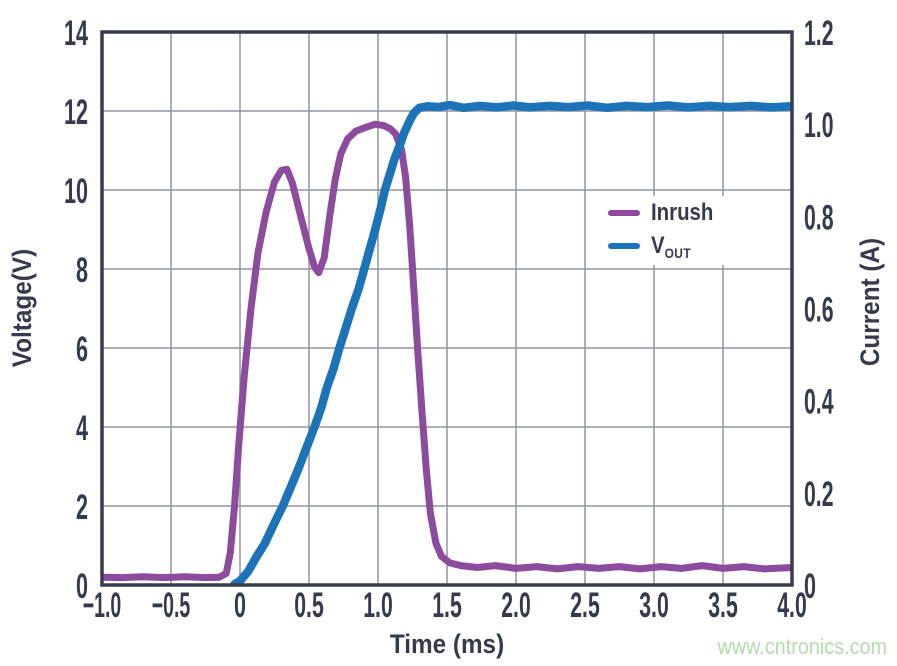 The height and width of the screenshot is (666, 897). What do you see at coordinates (82, 270) in the screenshot?
I see `y-left-tick-label: 8` at bounding box center [82, 270].